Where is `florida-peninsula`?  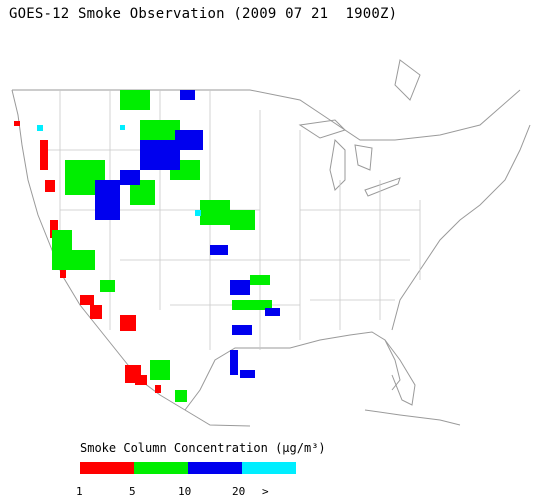
florida-peninsula is located at coordinates (400, 372).